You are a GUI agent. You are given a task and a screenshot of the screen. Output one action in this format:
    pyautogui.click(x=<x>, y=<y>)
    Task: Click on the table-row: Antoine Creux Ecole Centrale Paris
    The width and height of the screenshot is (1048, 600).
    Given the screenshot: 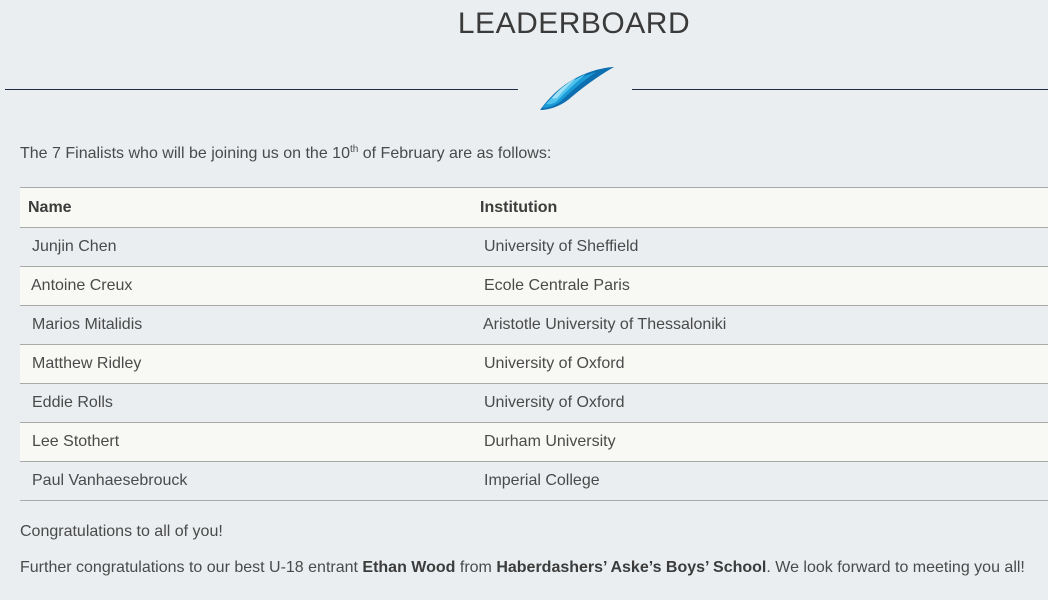 What is the action you would take?
    pyautogui.click(x=534, y=286)
    